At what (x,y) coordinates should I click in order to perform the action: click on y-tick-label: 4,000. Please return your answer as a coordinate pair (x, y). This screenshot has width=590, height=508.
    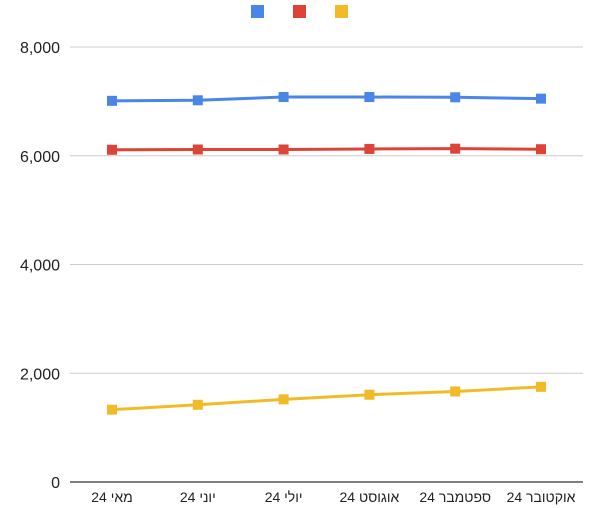
    Looking at the image, I should click on (40, 266).